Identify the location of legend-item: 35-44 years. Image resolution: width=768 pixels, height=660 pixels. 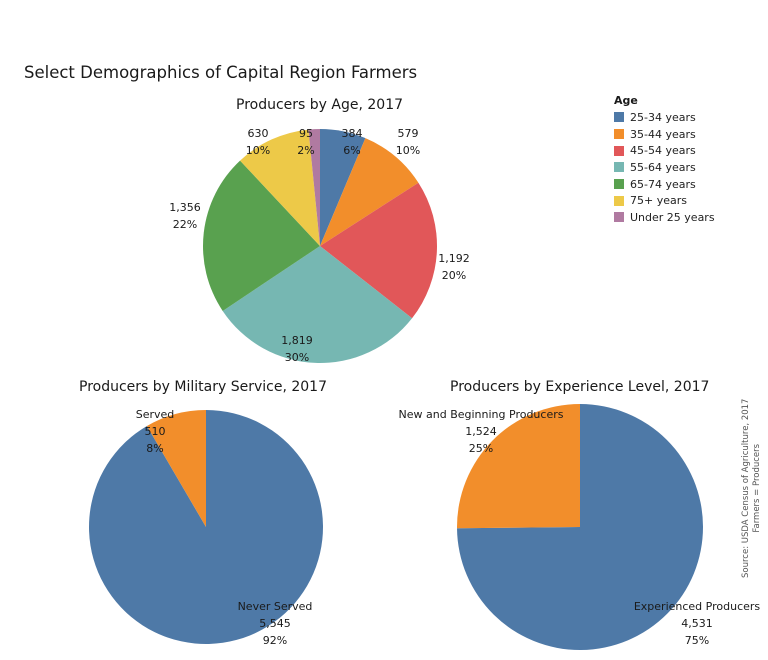
(664, 134).